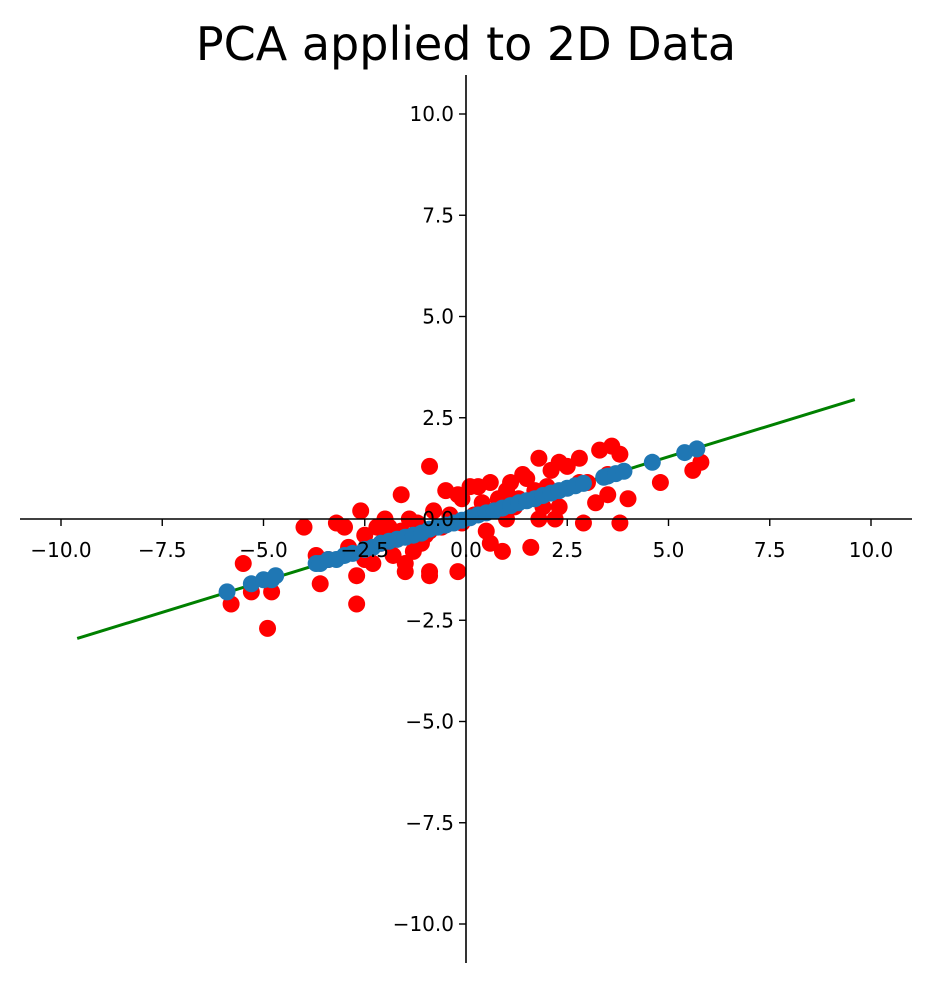 The image size is (931, 982). Describe the element at coordinates (669, 550) in the screenshot. I see `x-tick-label: 5.0` at that location.